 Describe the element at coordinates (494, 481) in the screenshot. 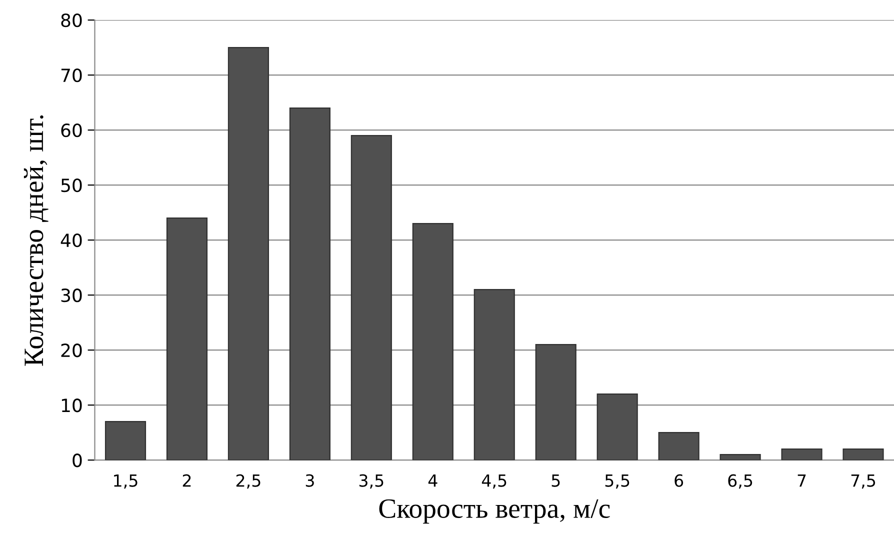

I see `x-tick-label: 4,5` at that location.